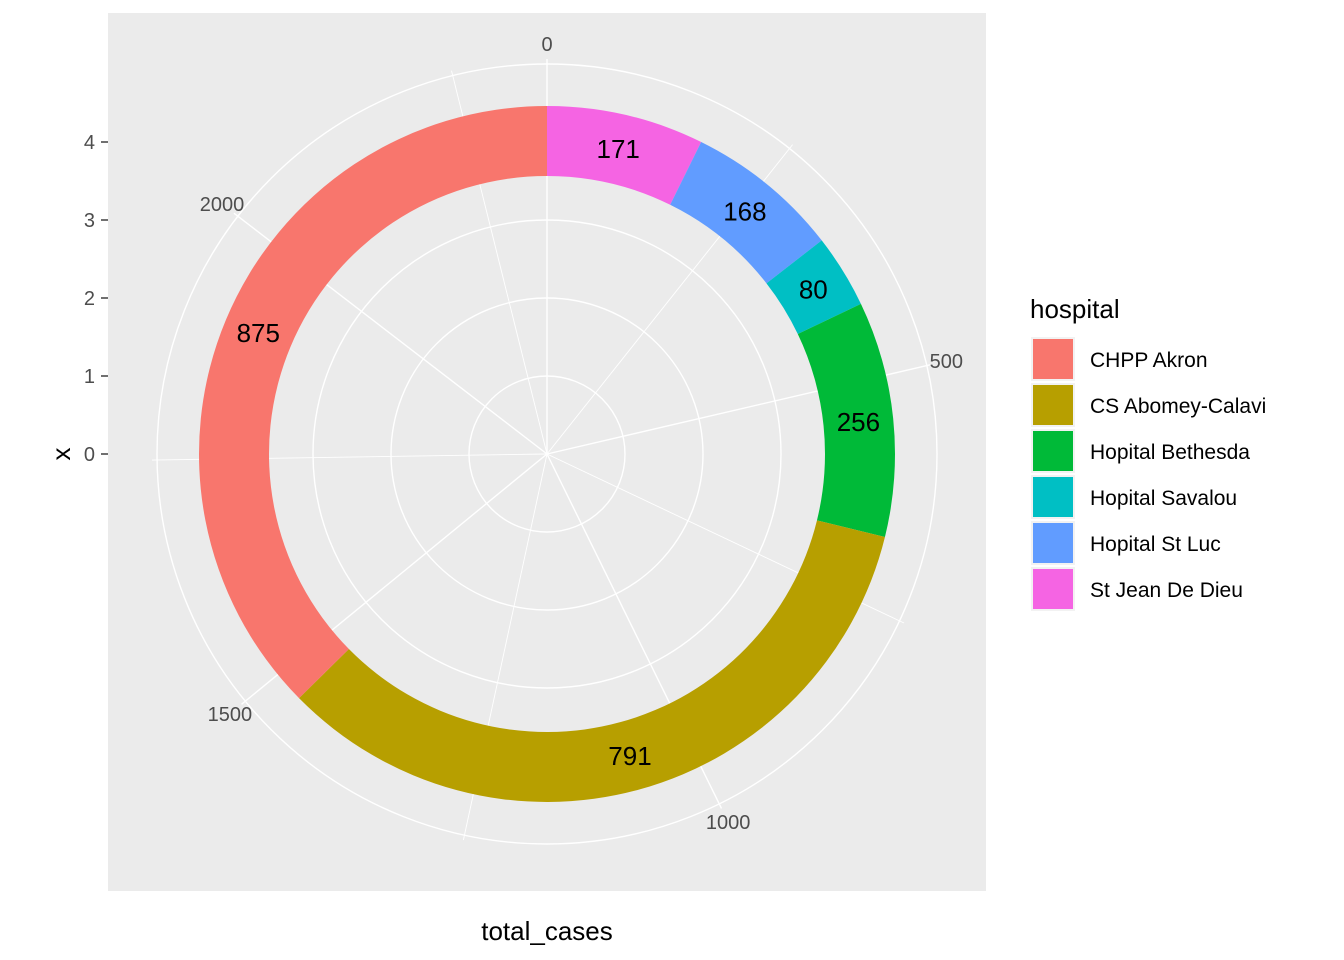 This screenshot has height=960, width=1344. I want to click on data-label: 171, so click(618, 149).